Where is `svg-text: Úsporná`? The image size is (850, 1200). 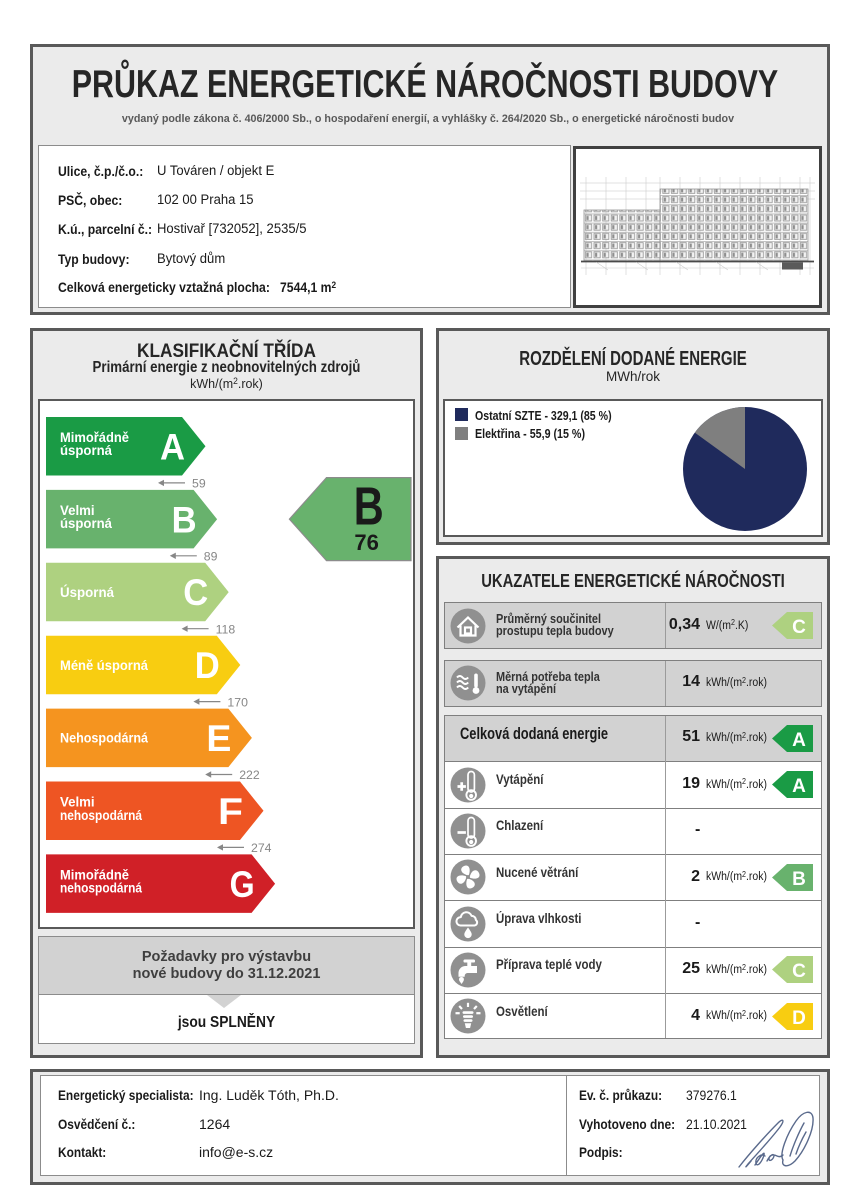
svg-text: Úsporná is located at coordinates (87, 592).